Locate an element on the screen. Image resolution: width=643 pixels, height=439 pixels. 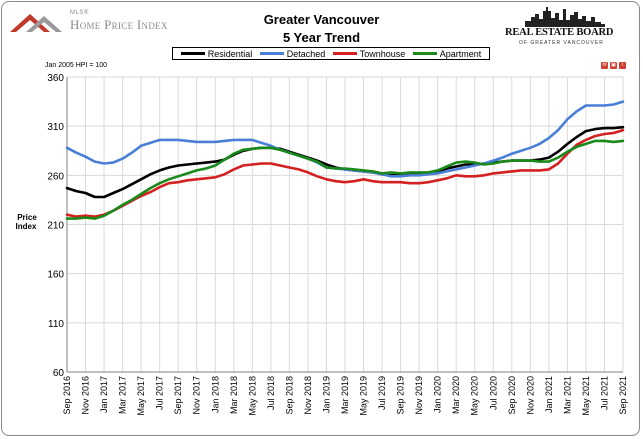
legend-swatch-detached is located at coordinates (271, 53).